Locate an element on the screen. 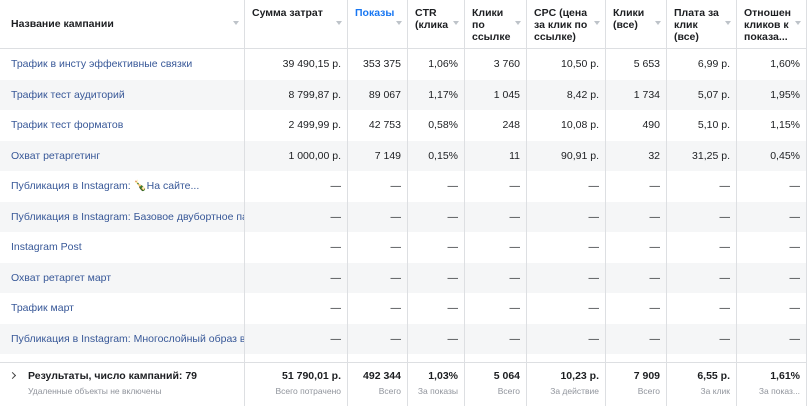  campaign-name: Трафик март is located at coordinates (122, 308).